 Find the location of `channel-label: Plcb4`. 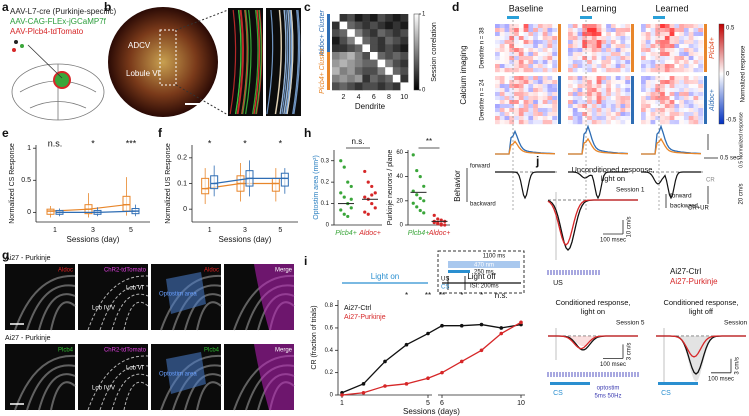

channel-label: Plcb4 is located at coordinates (66, 351).